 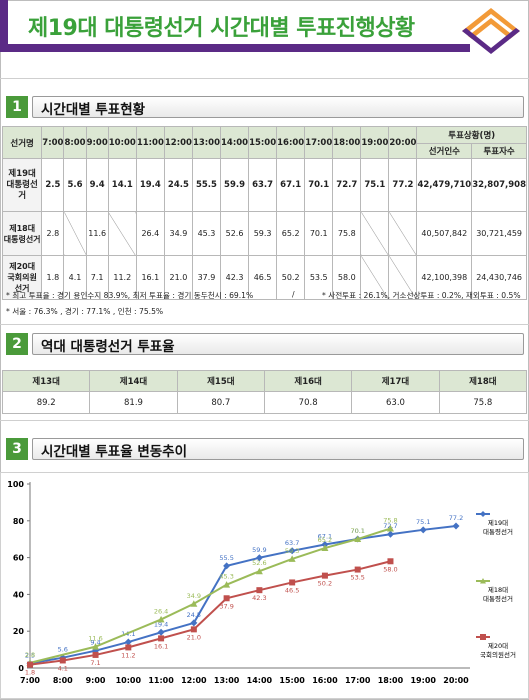 What do you see at coordinates (122, 277) in the screenshot?
I see `turnout-cell: 11.2` at bounding box center [122, 277].